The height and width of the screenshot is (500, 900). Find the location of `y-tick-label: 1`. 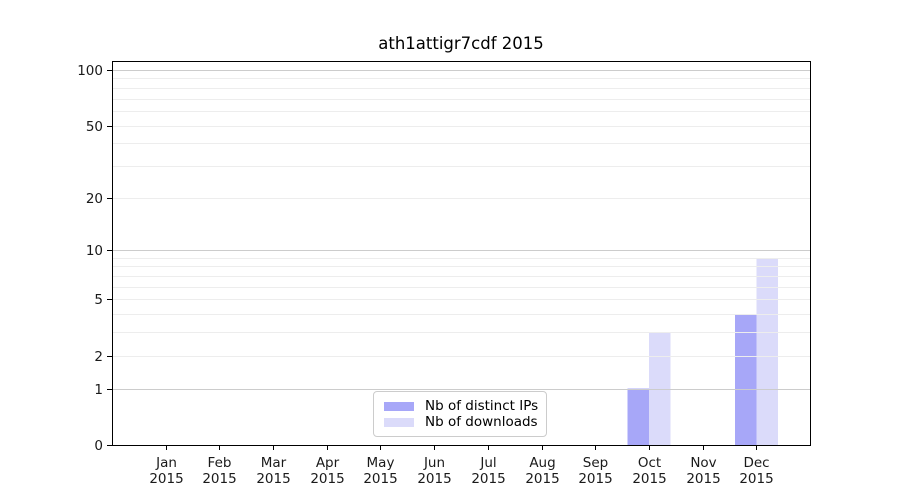

y-tick-label: 1 is located at coordinates (98, 390).